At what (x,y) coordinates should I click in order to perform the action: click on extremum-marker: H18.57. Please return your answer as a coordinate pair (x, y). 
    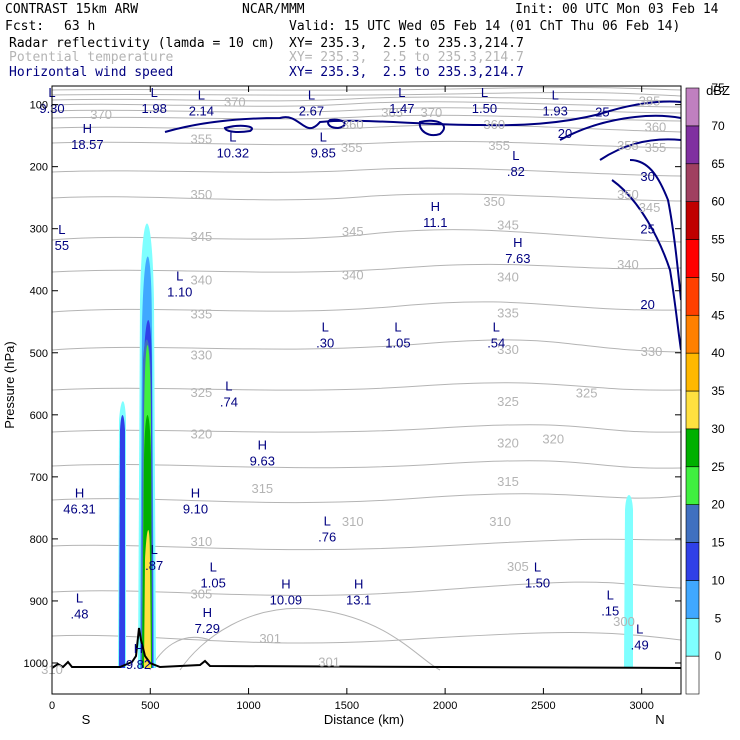
    Looking at the image, I should click on (87, 136).